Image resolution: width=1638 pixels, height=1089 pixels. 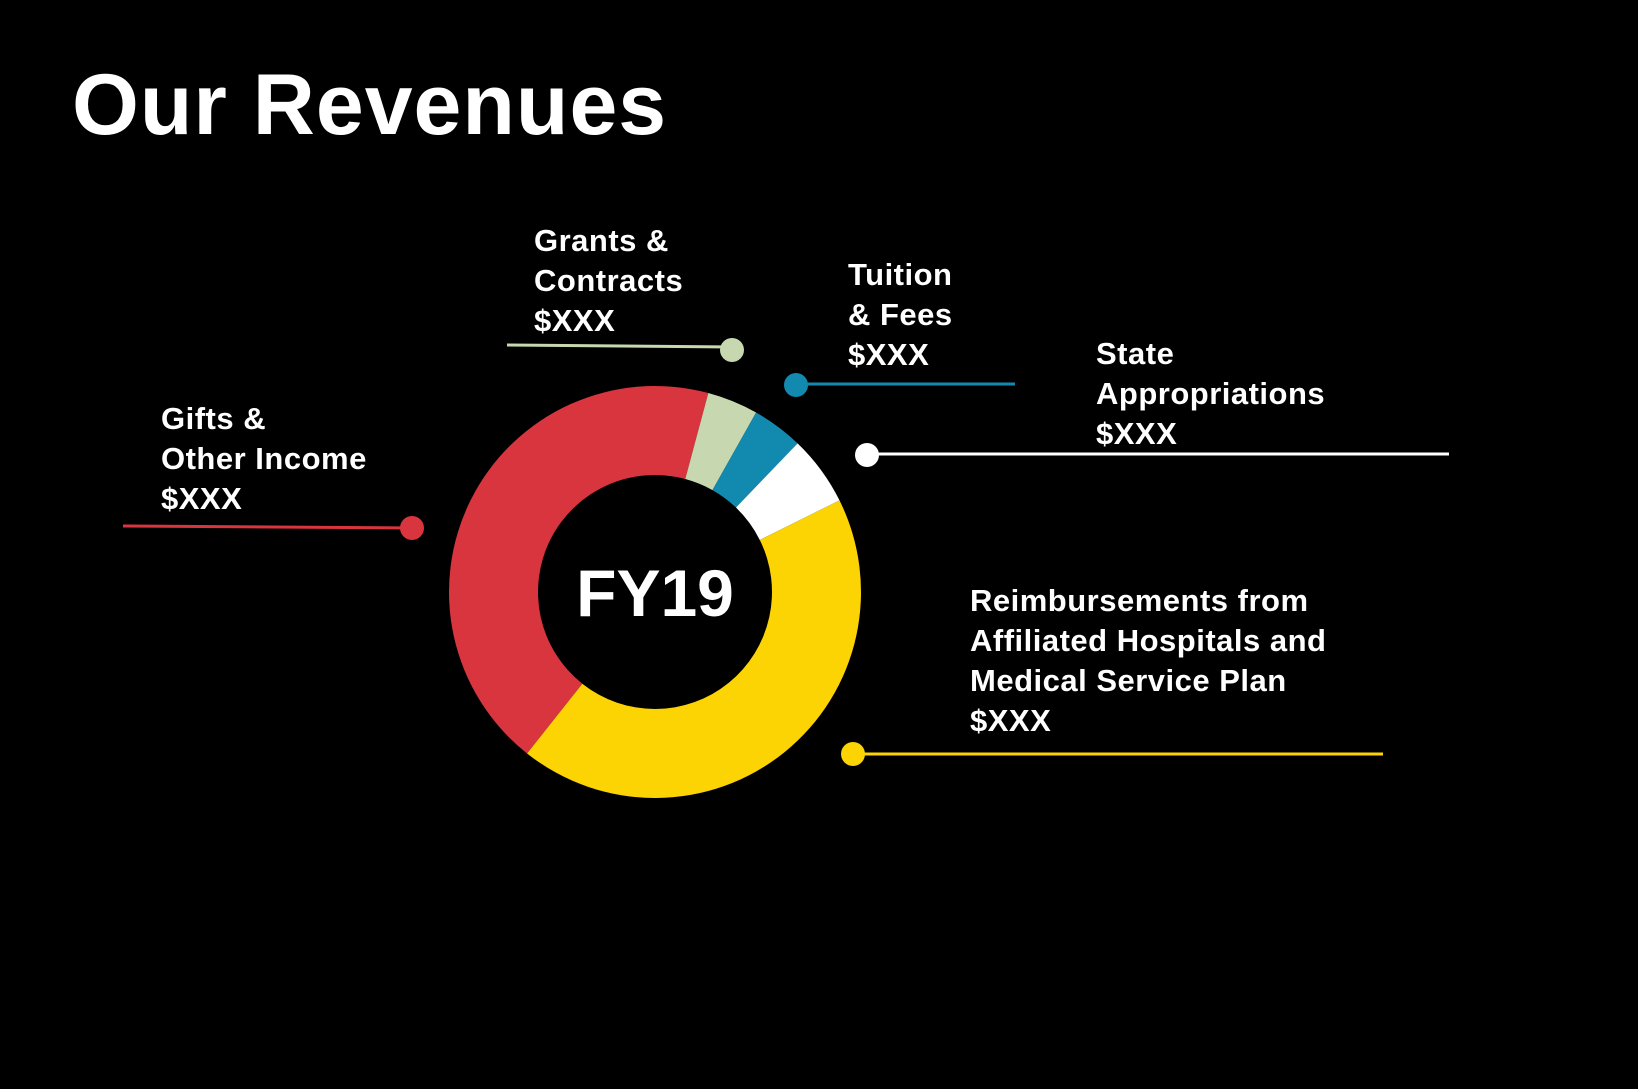 I want to click on leader-dot-reimbursements, so click(x=853, y=754).